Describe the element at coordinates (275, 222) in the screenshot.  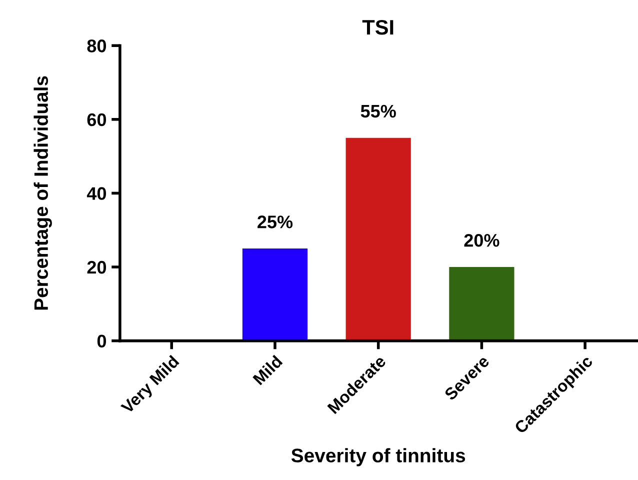
I see `data-label: 25%` at that location.